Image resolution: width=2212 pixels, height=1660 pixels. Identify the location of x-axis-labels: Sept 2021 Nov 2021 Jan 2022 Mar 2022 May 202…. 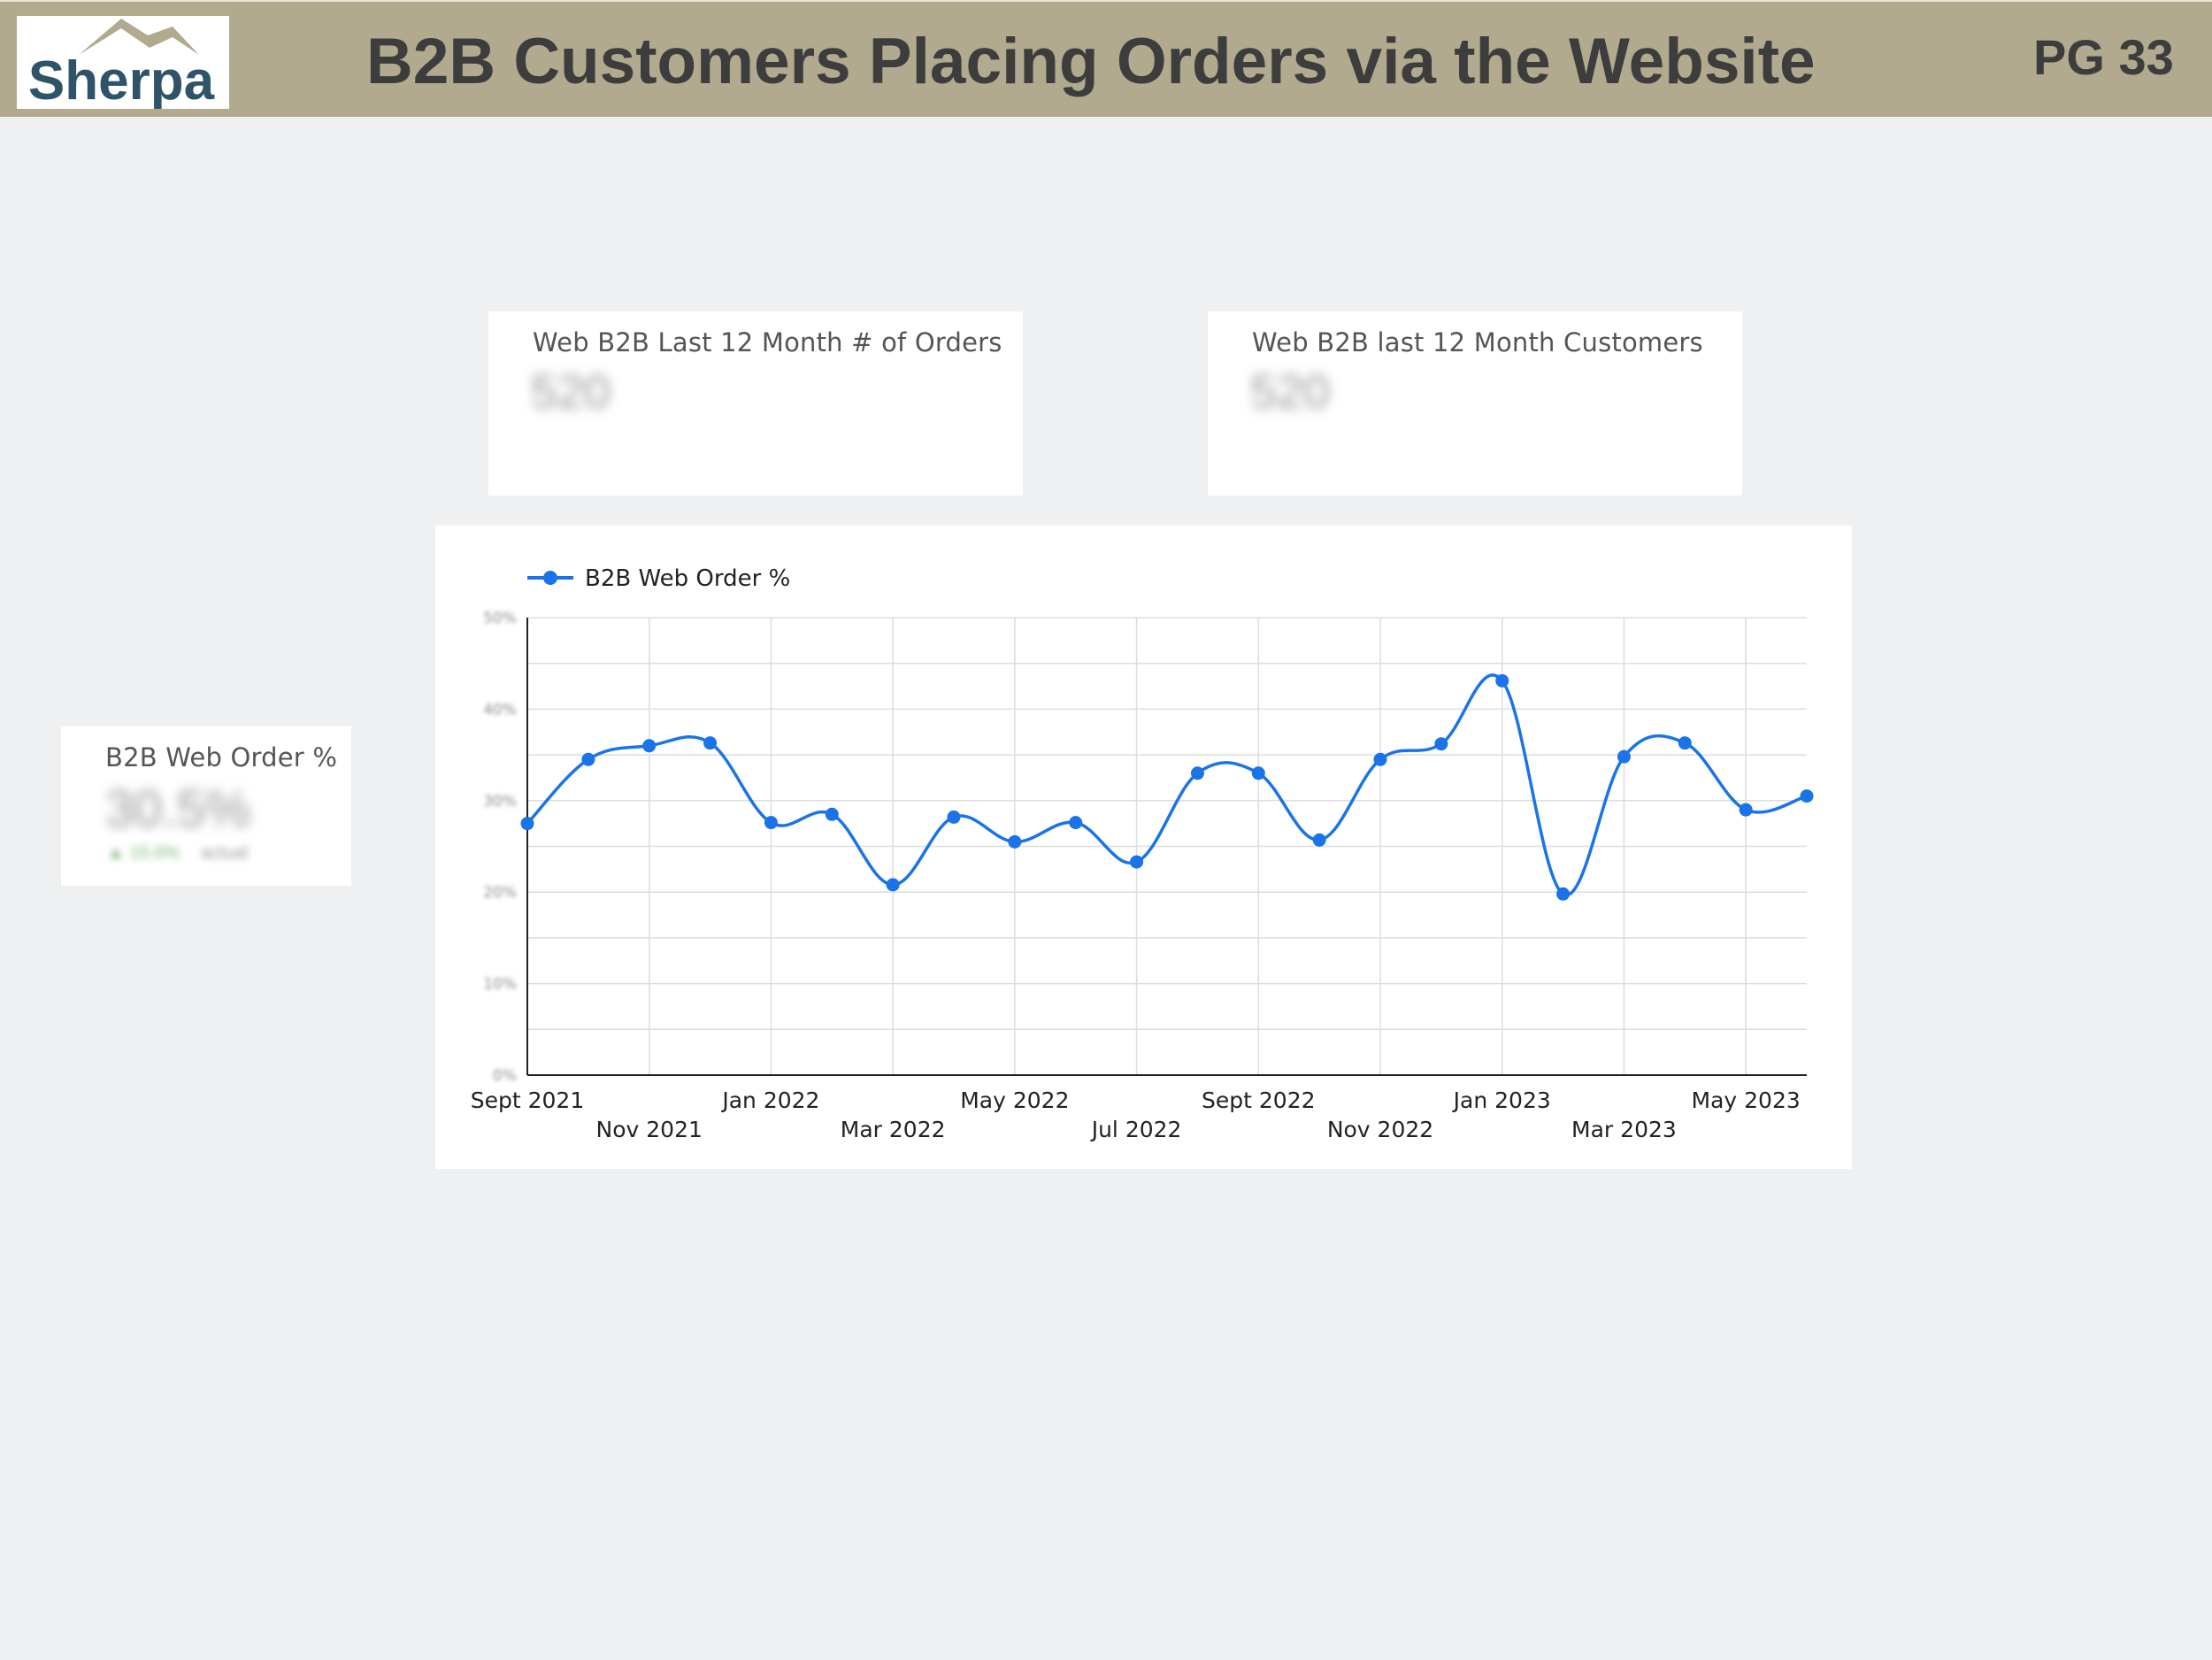
(1136, 1114).